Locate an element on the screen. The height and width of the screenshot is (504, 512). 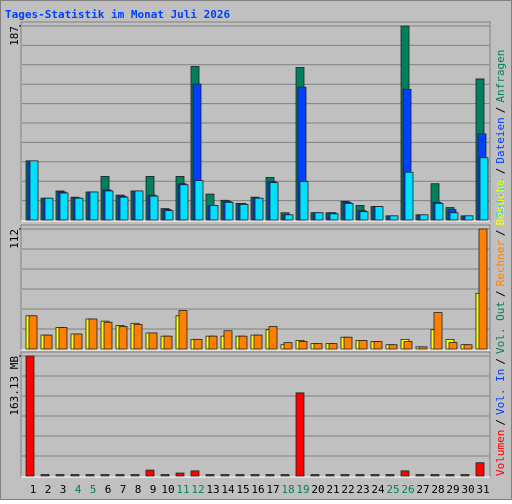
x-tick-label: 15 is located at coordinates (242, 489).